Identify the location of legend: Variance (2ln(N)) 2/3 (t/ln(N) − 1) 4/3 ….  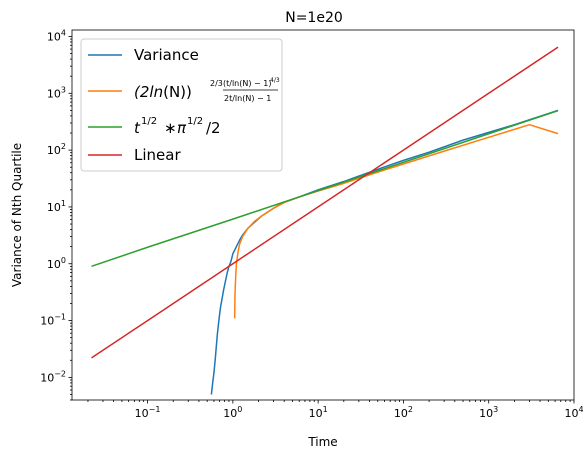
(181, 105).